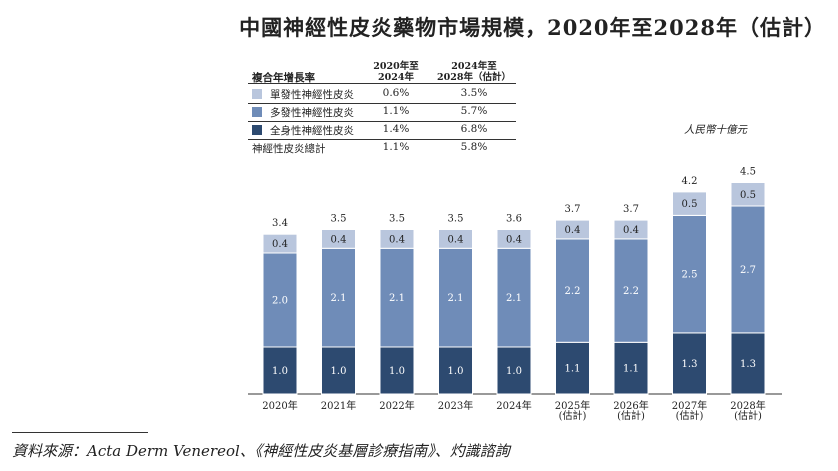 Image resolution: width=838 pixels, height=471 pixels. I want to click on segment-value-label: 2.7, so click(748, 270).